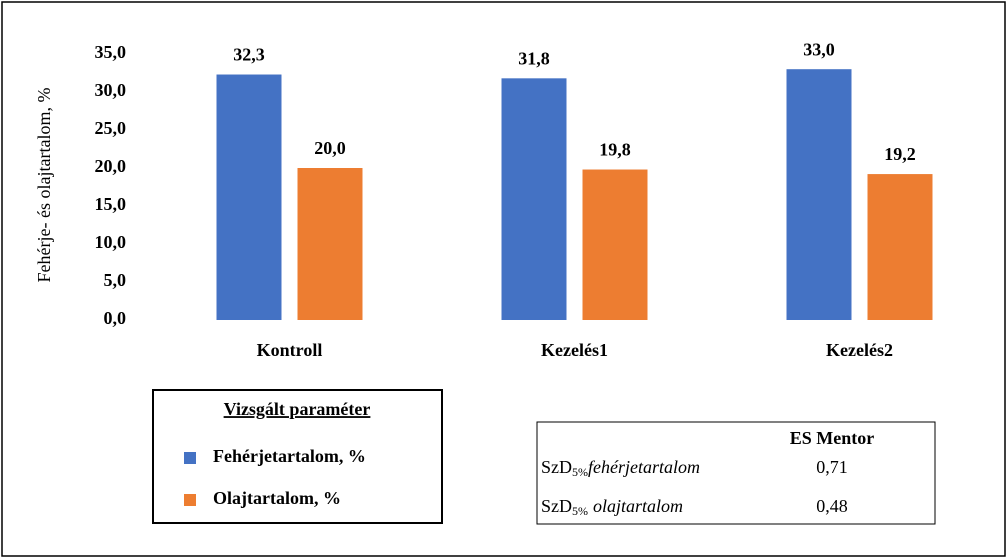 Image resolution: width=1008 pixels, height=560 pixels. What do you see at coordinates (115, 280) in the screenshot?
I see `y-tick-label: 5,0` at bounding box center [115, 280].